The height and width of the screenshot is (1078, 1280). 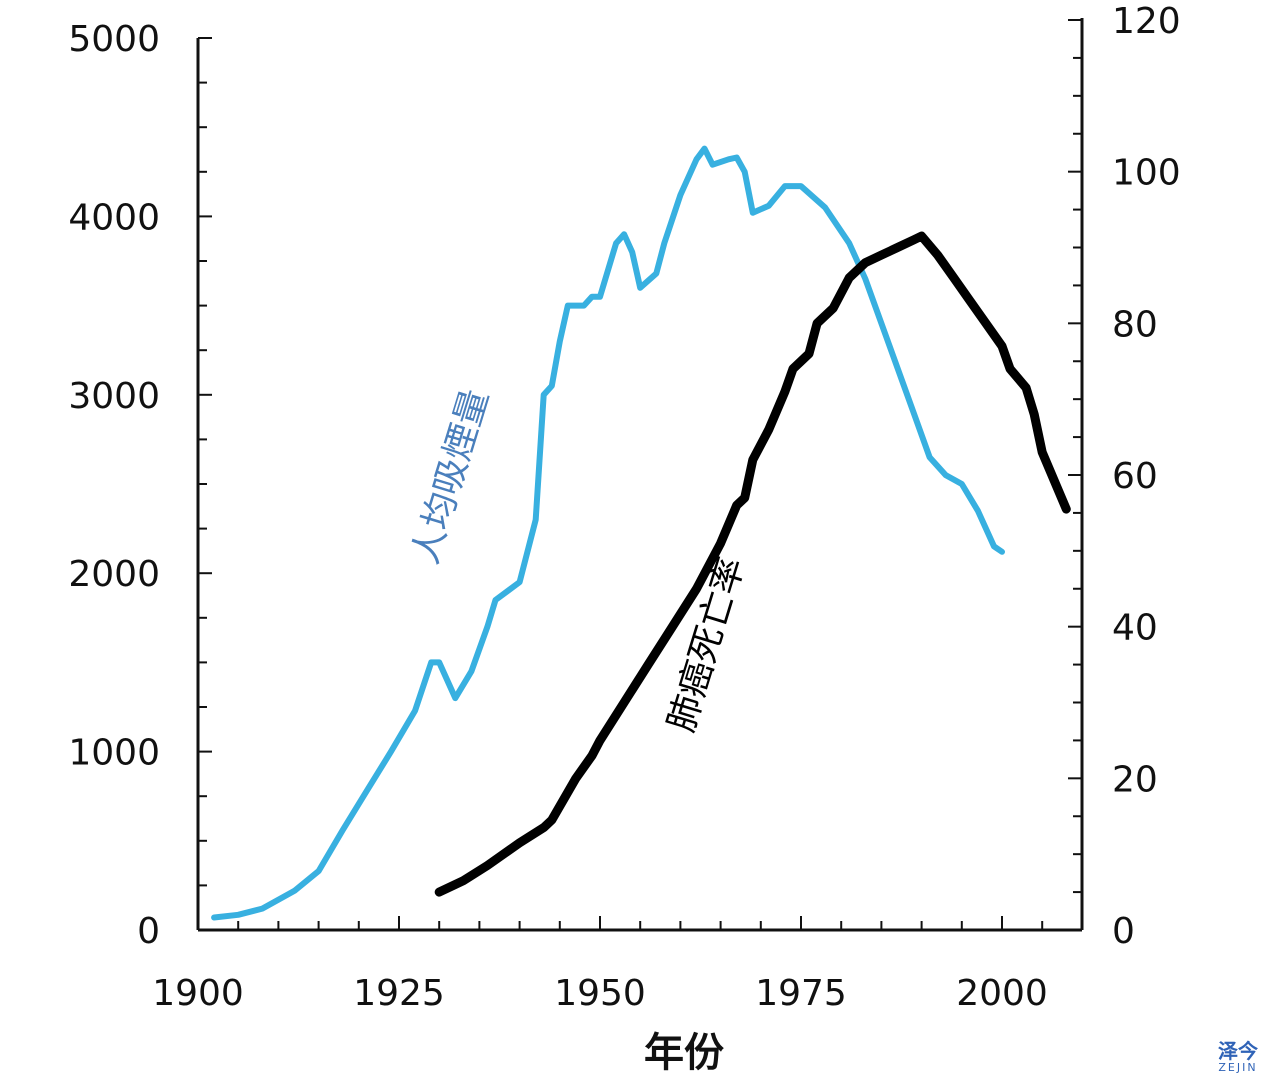 What do you see at coordinates (399, 993) in the screenshot?
I see `x-tick-label: 1925` at bounding box center [399, 993].